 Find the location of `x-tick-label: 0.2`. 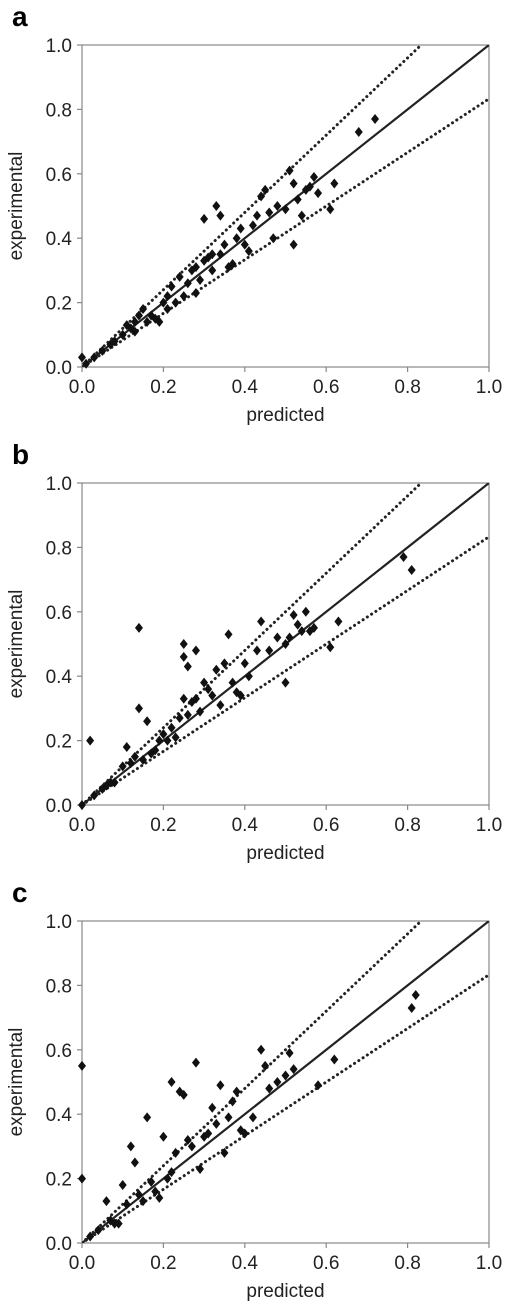

x-tick-label: 0.2 is located at coordinates (163, 387).